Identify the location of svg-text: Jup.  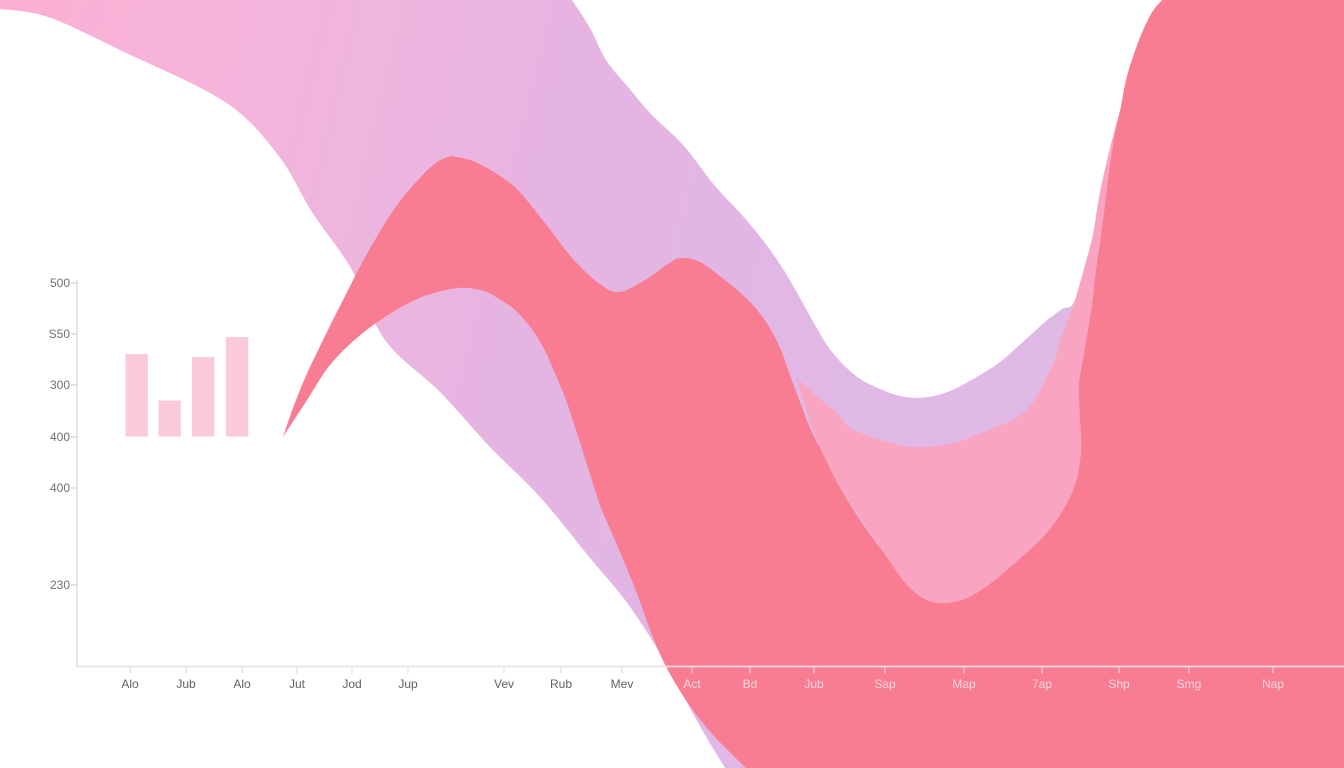
(408, 684).